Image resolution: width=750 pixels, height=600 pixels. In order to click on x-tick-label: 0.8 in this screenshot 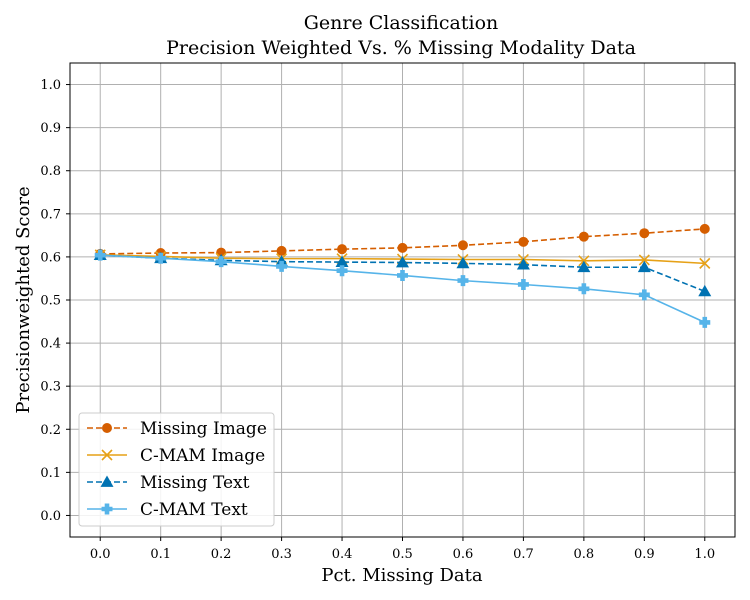, I will do `click(584, 554)`.